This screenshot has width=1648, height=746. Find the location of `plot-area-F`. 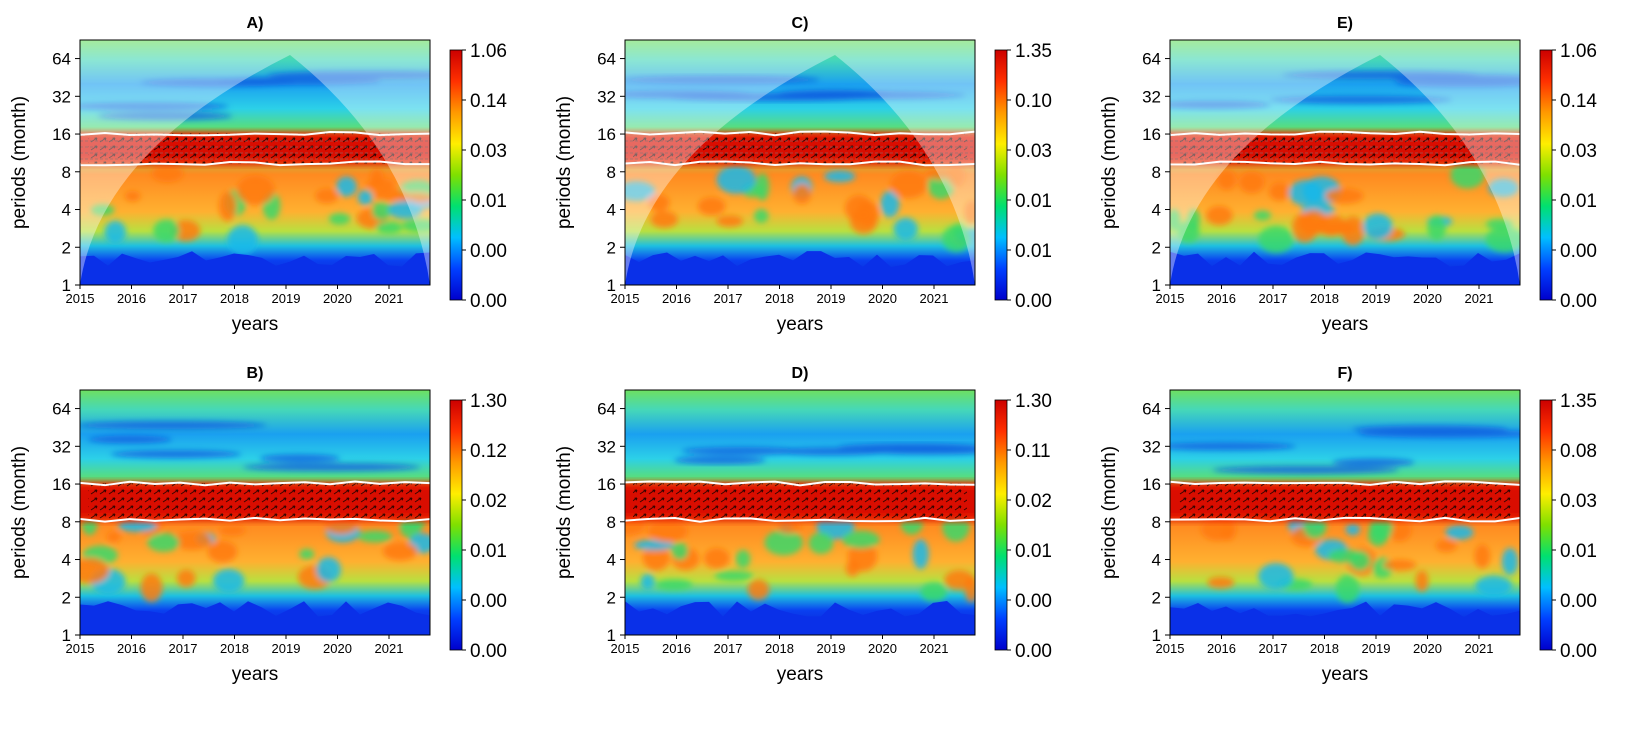

plot-area-F is located at coordinates (1345, 512).